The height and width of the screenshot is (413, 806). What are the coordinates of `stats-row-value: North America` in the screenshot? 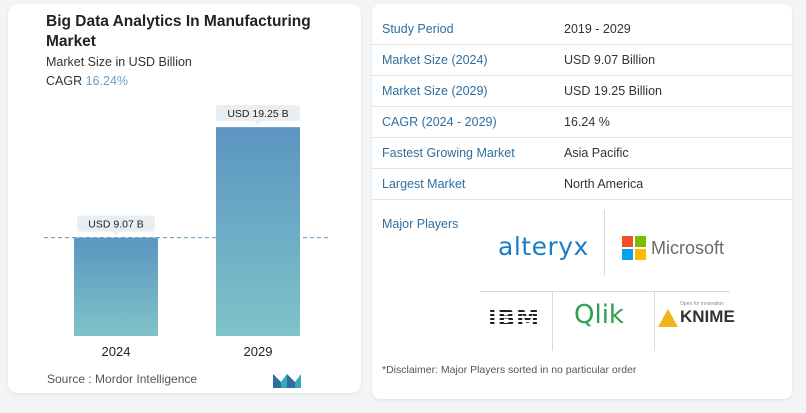 It's located at (604, 184).